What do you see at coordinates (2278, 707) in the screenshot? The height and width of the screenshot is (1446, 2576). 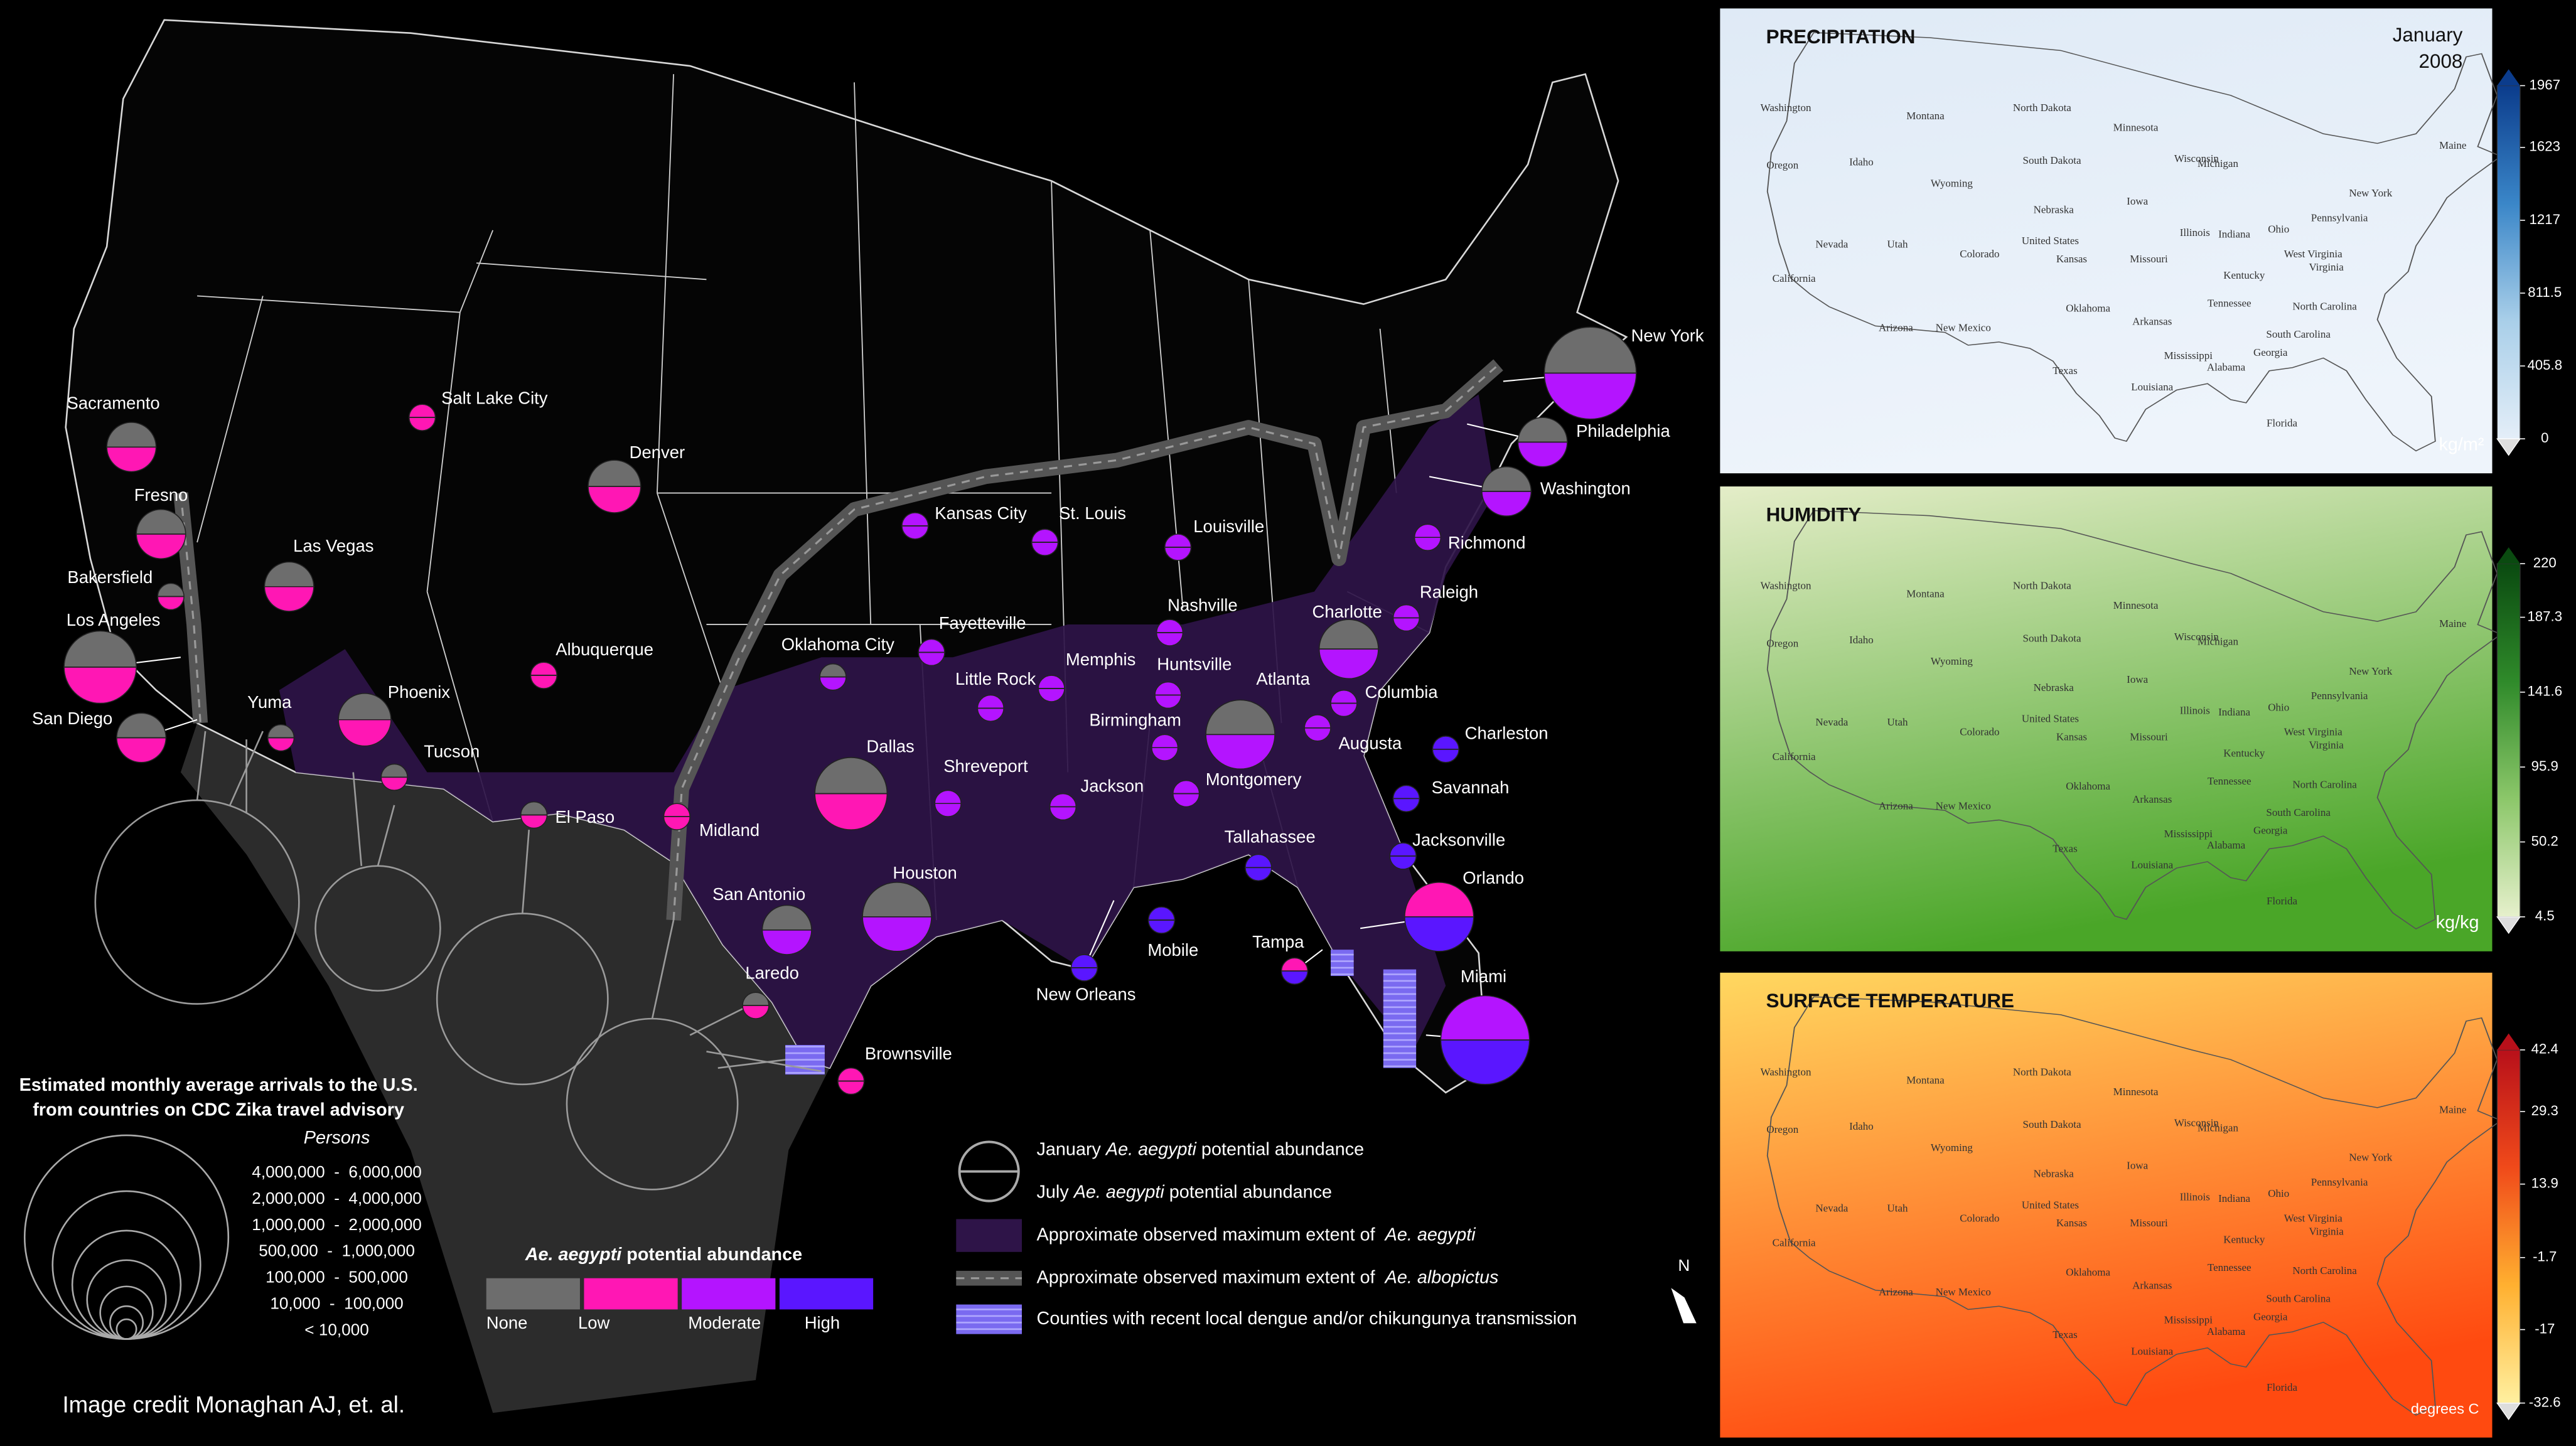 I see `state-label: Ohio` at bounding box center [2278, 707].